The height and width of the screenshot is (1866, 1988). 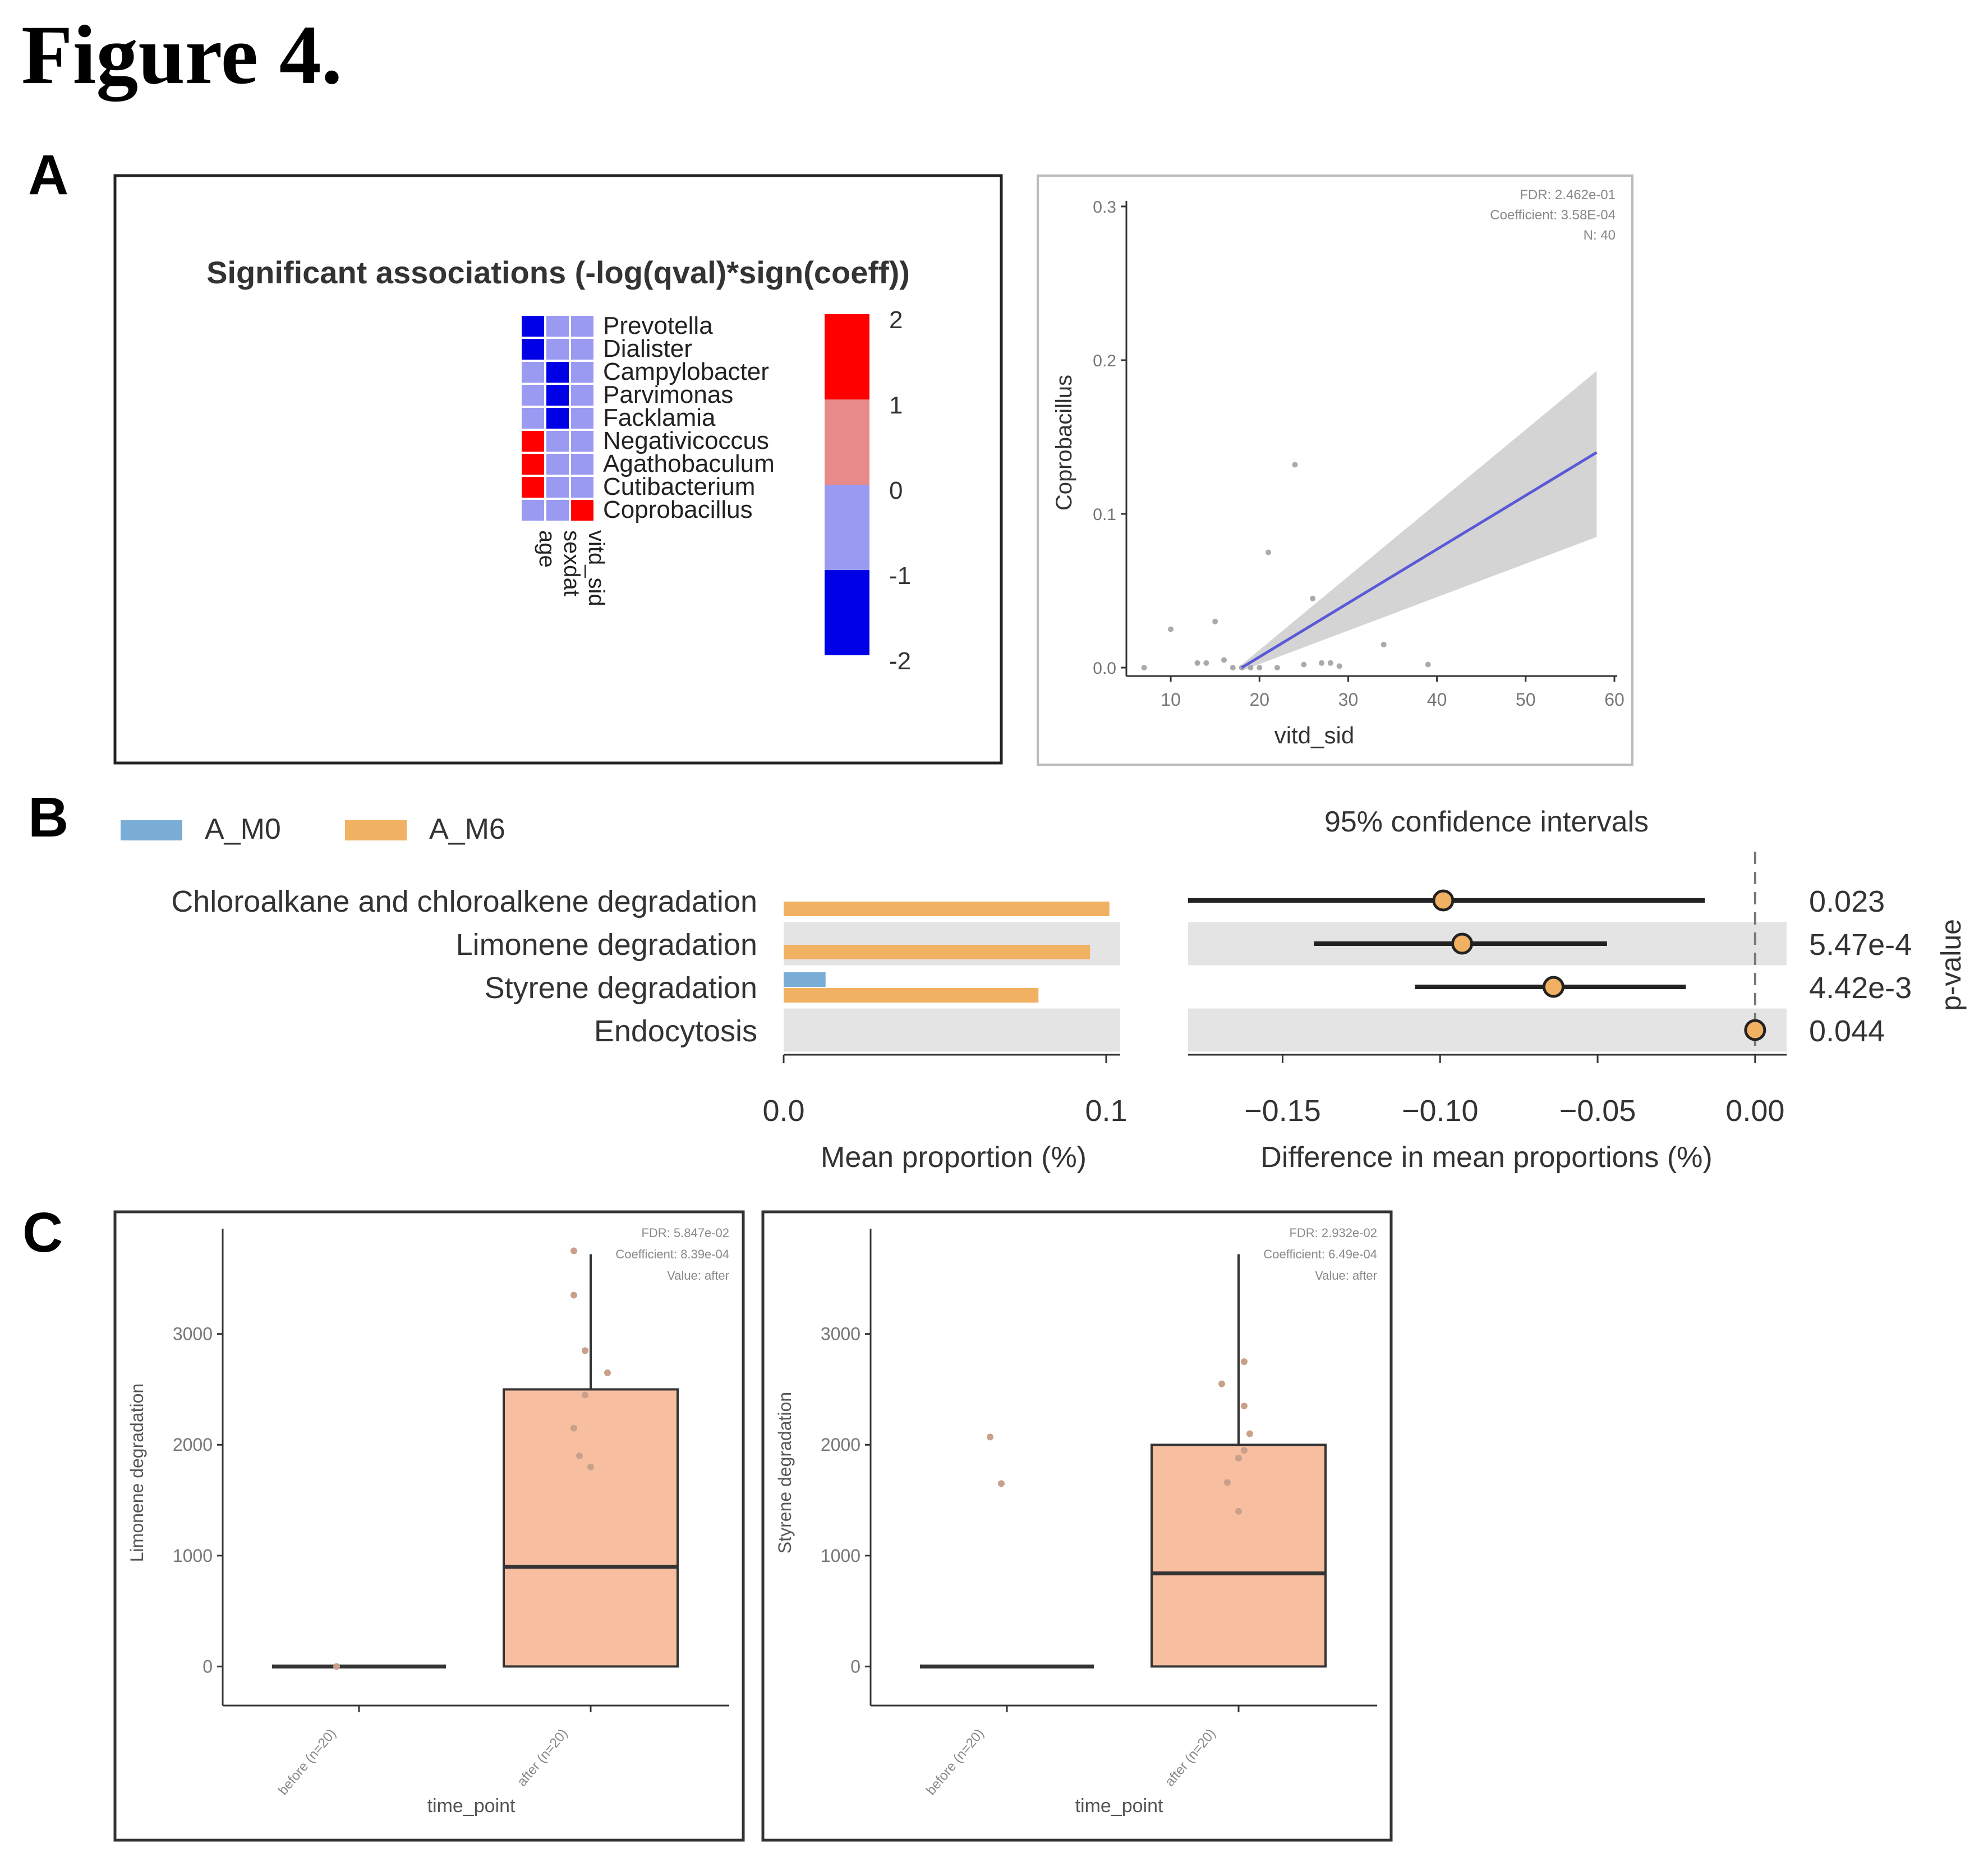 What do you see at coordinates (1104, 361) in the screenshot?
I see `y-tick-label: 0.2` at bounding box center [1104, 361].